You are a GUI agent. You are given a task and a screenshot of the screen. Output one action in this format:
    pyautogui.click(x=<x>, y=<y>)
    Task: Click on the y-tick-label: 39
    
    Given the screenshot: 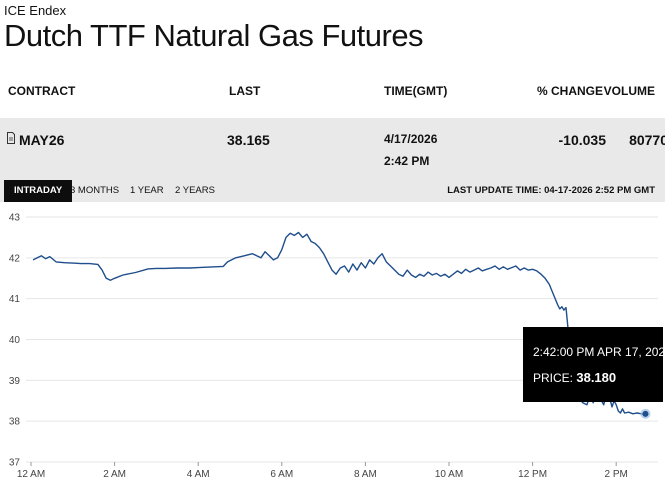 What is the action you would take?
    pyautogui.click(x=15, y=381)
    